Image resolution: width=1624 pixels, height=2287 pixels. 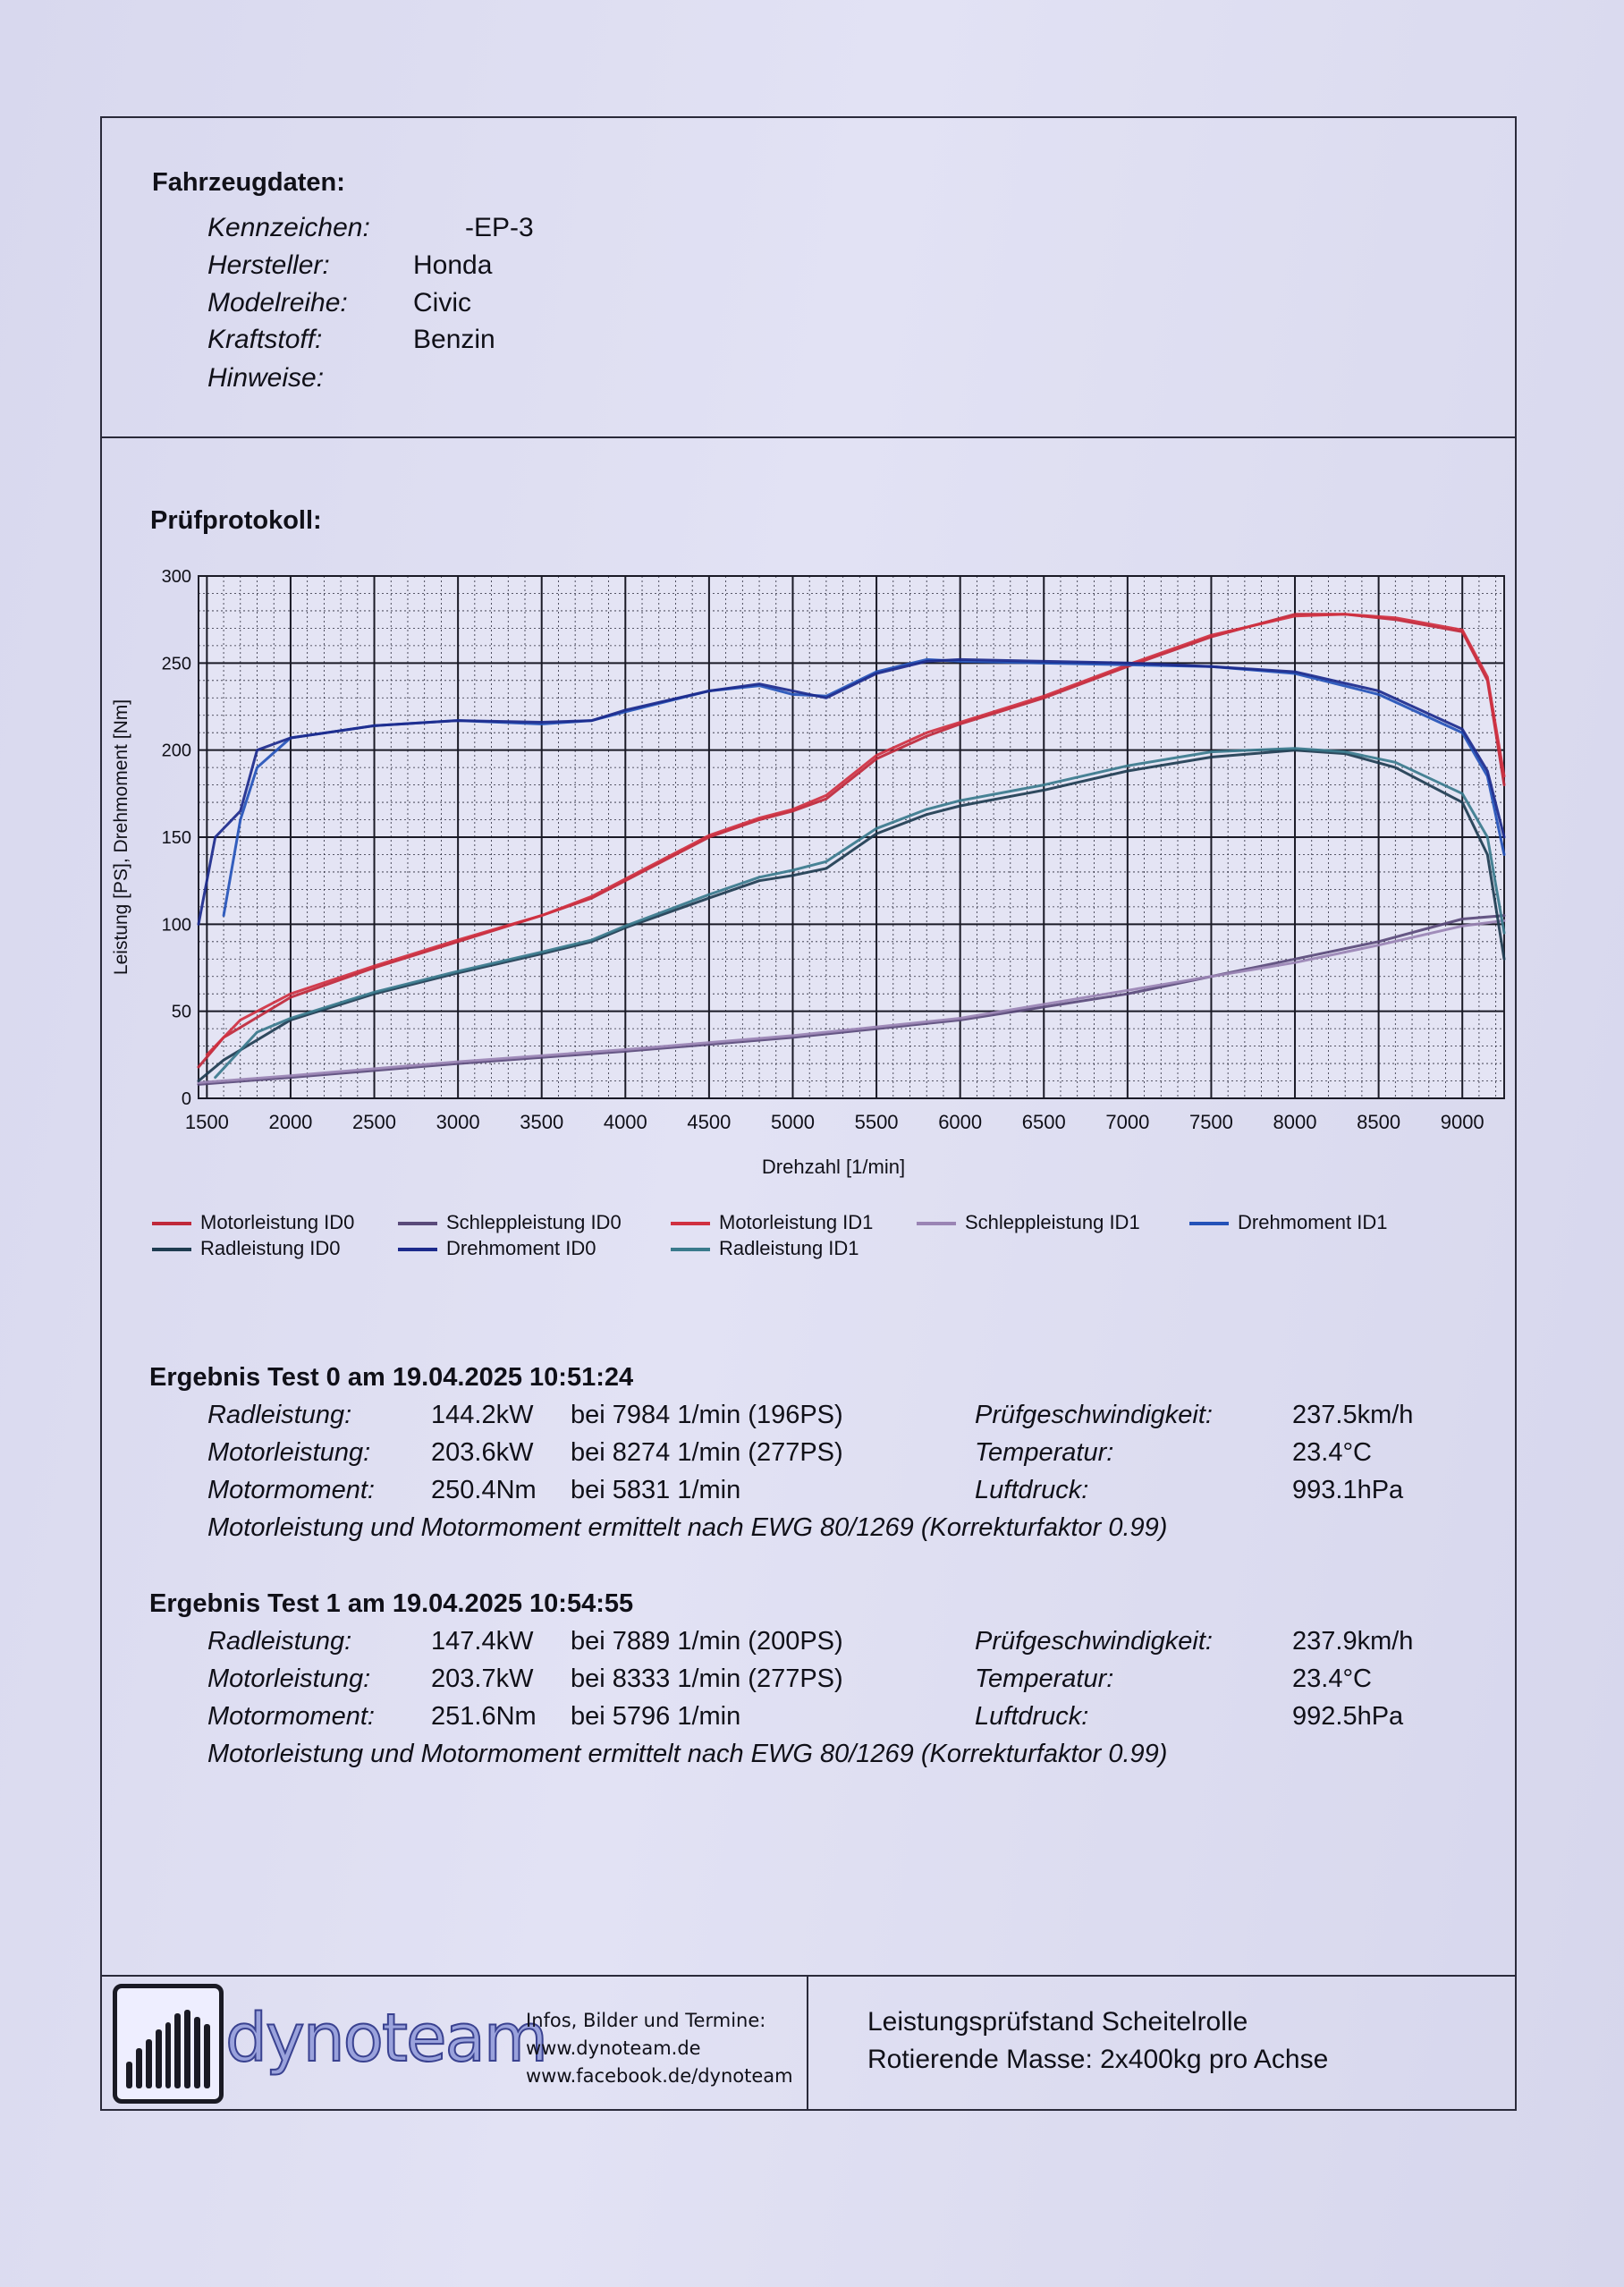 I want to click on legend-label: Drehmoment ID1, so click(x=1313, y=1222).